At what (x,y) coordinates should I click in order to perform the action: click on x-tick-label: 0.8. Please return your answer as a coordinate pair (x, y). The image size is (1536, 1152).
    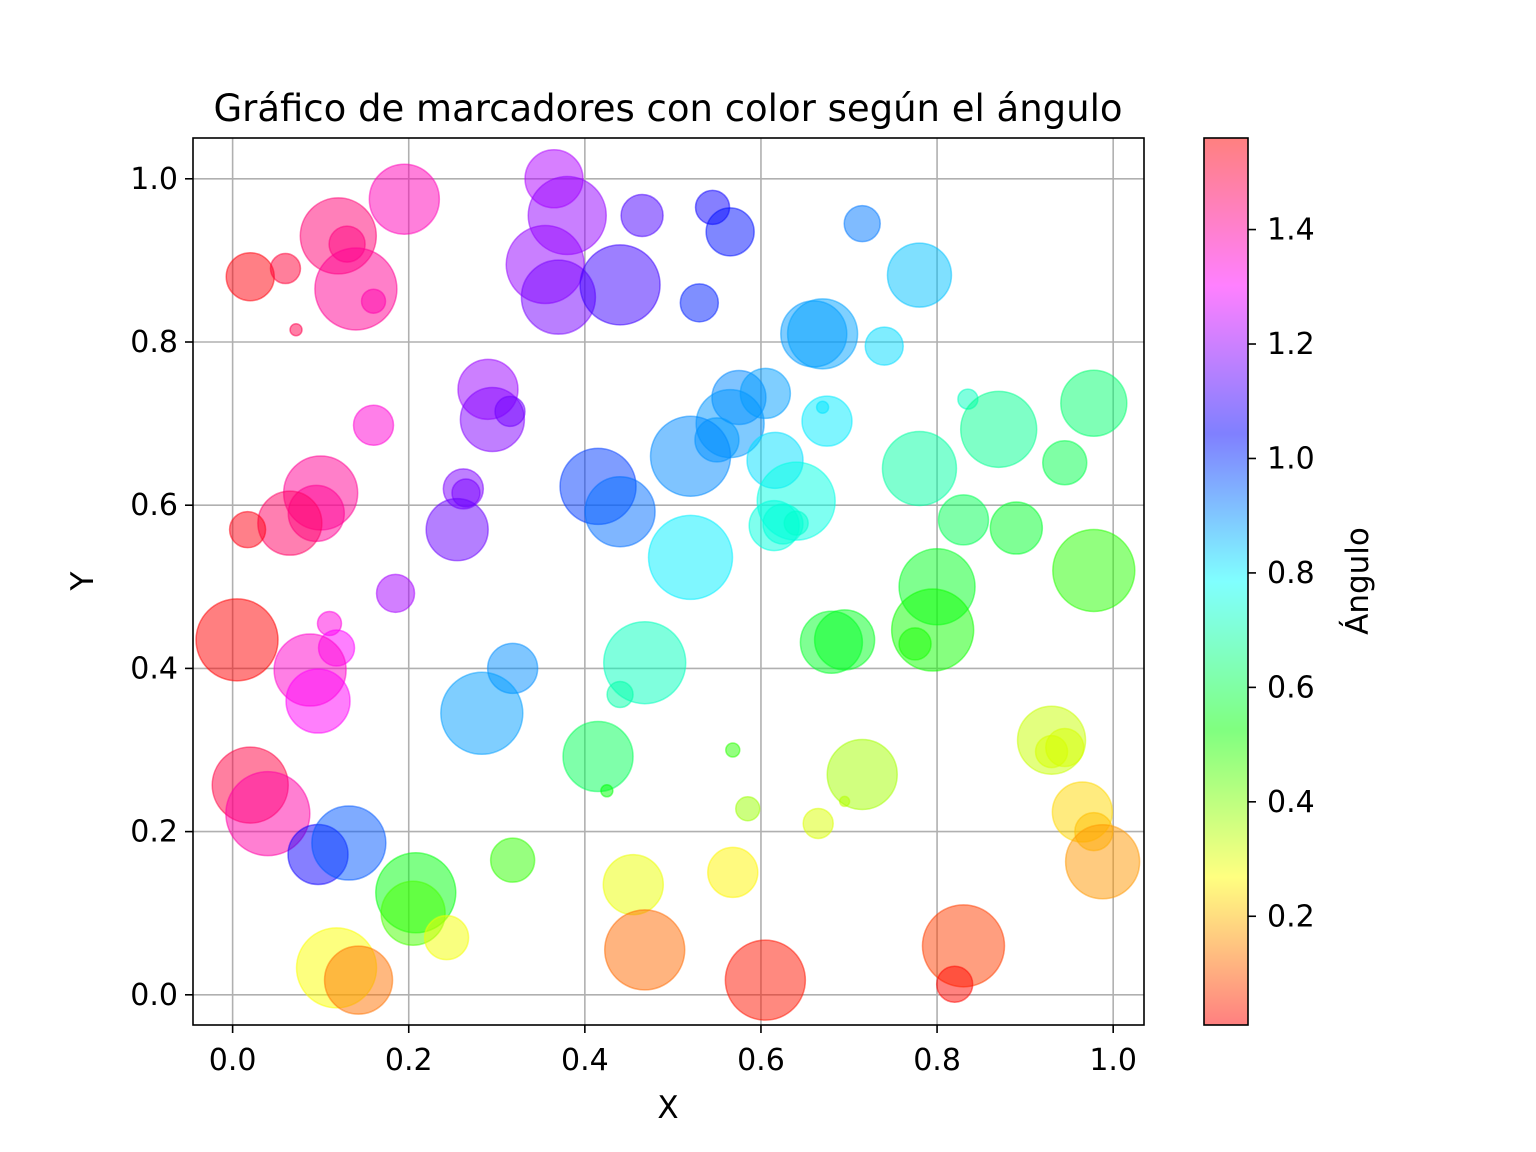
    Looking at the image, I should click on (937, 1060).